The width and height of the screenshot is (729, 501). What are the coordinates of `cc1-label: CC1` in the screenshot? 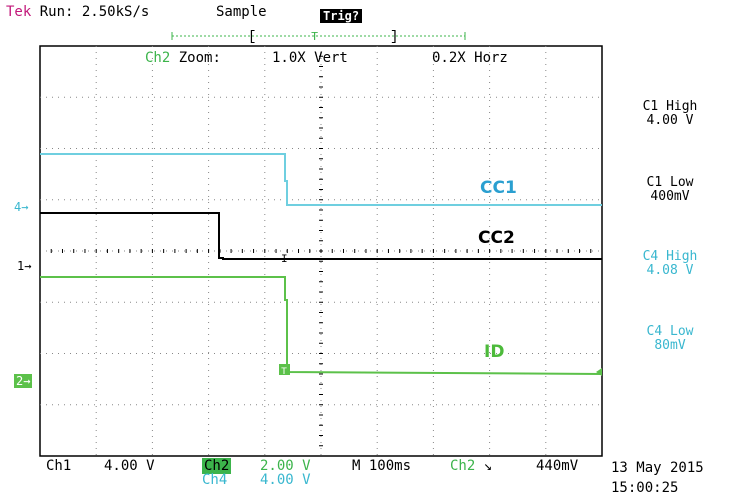 It's located at (498, 188).